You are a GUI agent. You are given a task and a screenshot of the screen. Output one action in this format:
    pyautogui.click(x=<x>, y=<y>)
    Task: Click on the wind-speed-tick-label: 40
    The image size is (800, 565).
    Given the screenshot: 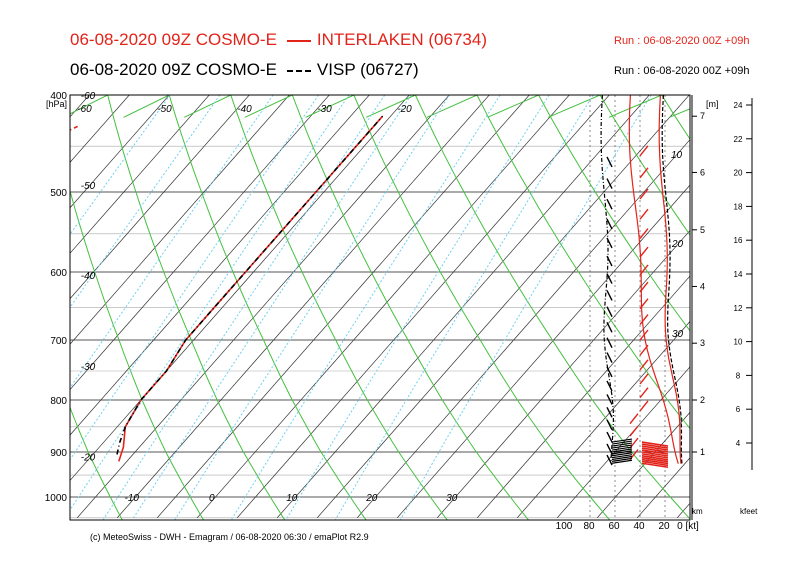 What is the action you would take?
    pyautogui.click(x=639, y=526)
    